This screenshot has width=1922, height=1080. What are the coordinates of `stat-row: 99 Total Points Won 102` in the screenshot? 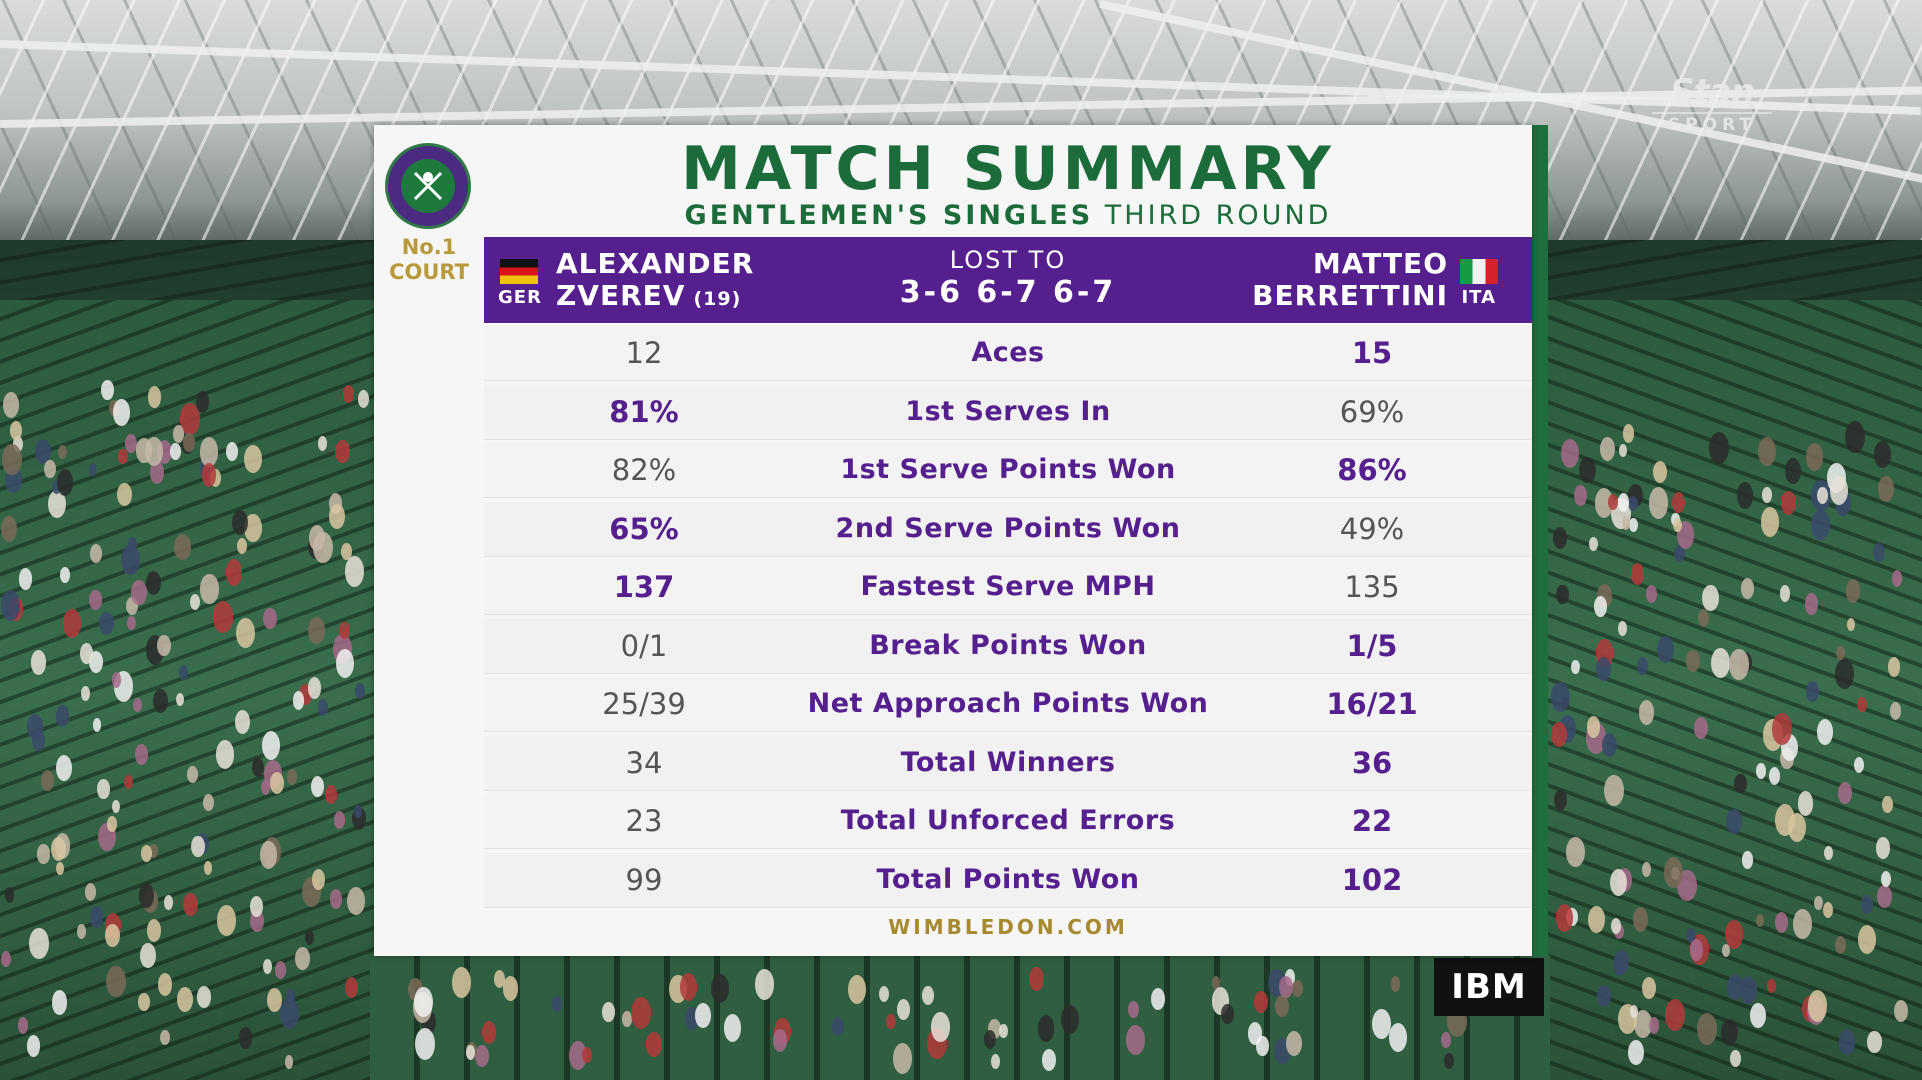 It's located at (1008, 880).